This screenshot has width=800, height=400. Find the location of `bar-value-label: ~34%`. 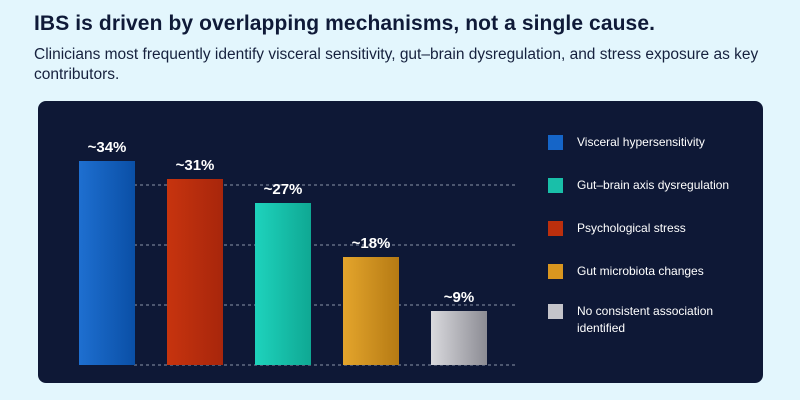

bar-value-label: ~34% is located at coordinates (107, 147).